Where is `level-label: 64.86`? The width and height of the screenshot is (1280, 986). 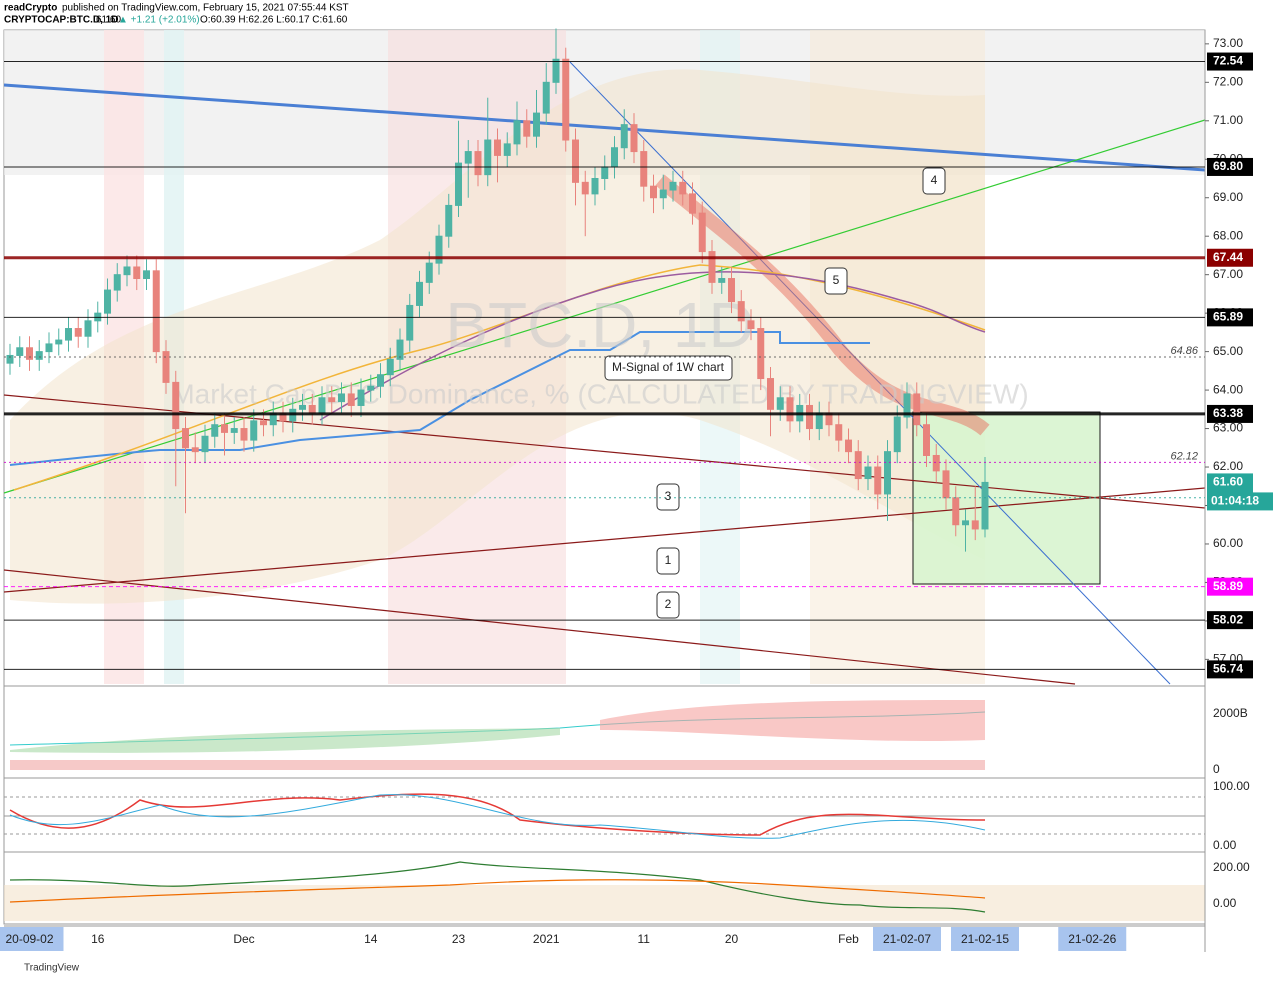
level-label: 64.86 is located at coordinates (1184, 351).